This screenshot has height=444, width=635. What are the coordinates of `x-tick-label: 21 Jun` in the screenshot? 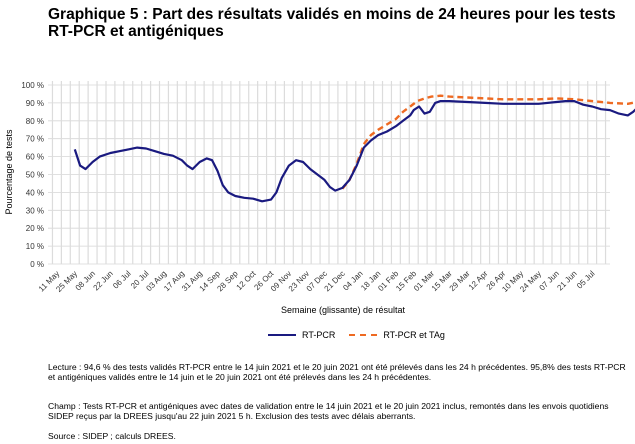 It's located at (566, 280).